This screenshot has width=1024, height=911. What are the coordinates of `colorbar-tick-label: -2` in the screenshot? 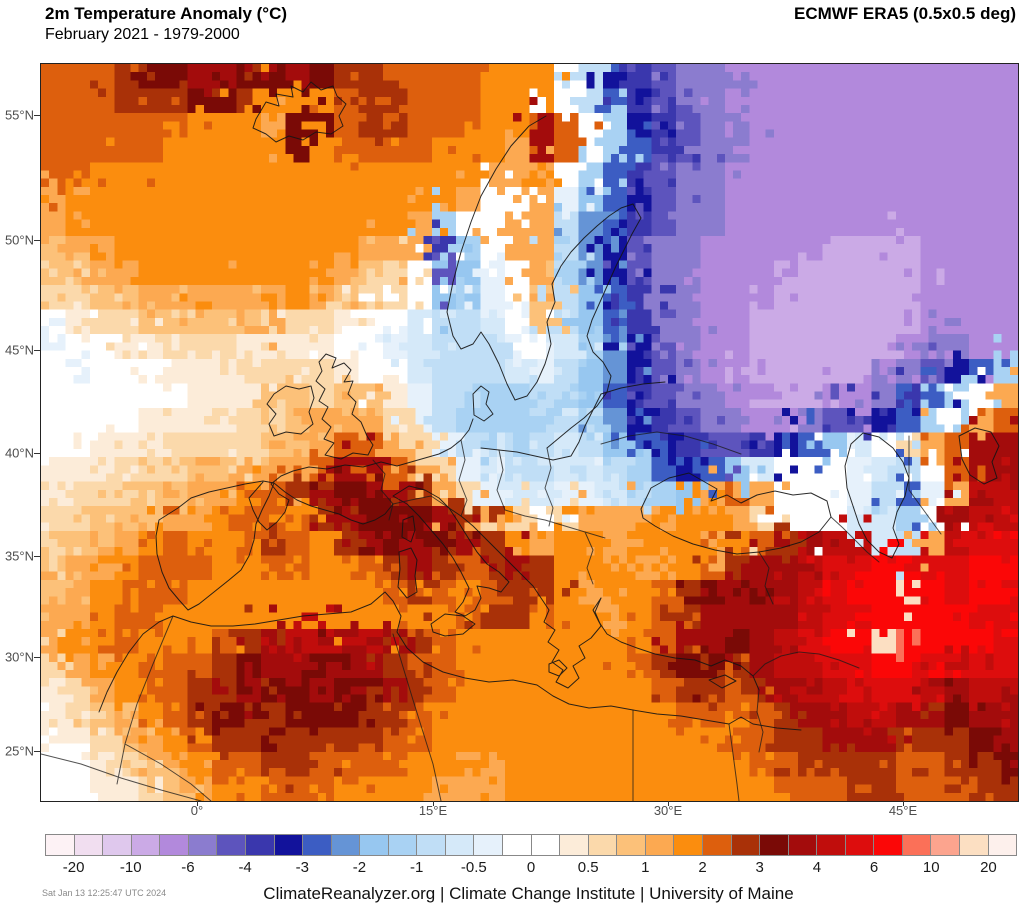 It's located at (359, 867).